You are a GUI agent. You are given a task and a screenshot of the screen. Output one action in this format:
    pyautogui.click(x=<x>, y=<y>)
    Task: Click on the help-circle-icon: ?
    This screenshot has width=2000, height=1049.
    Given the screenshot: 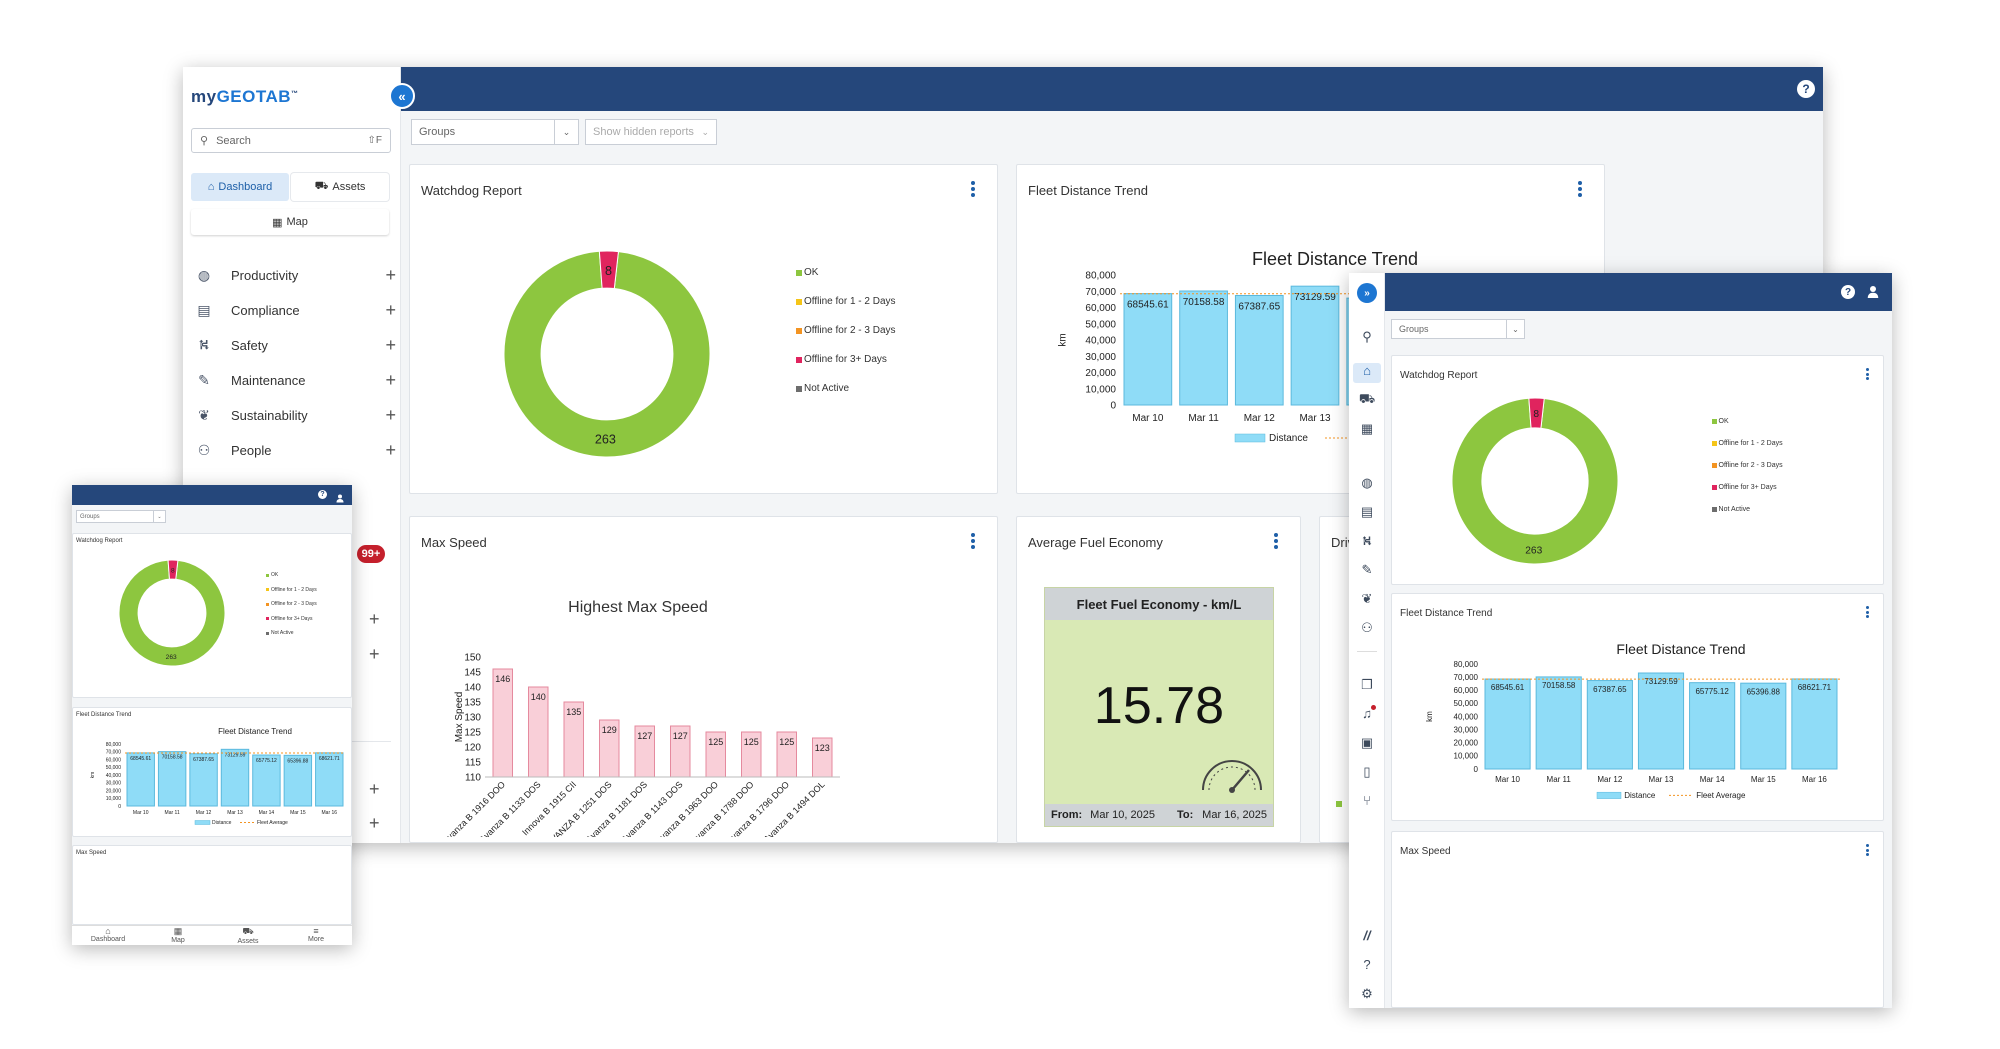 What is the action you would take?
    pyautogui.click(x=1367, y=964)
    